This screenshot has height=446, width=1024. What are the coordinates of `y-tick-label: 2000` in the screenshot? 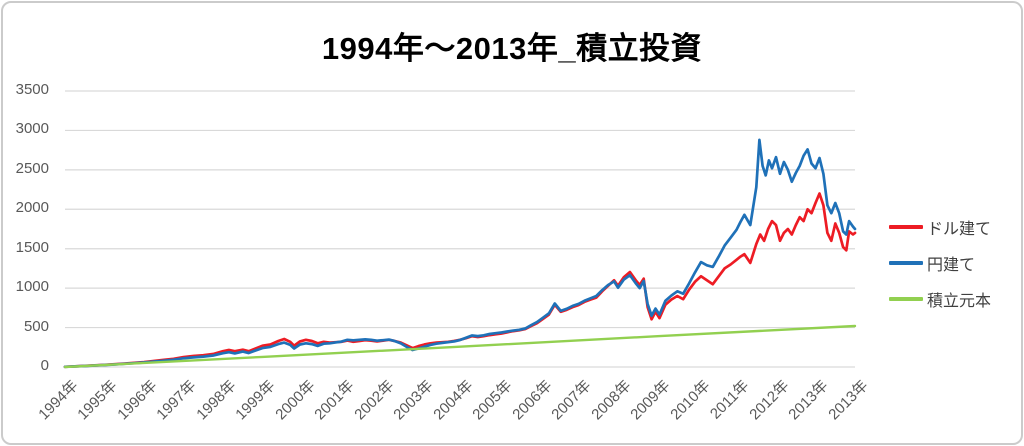 It's located at (32, 208).